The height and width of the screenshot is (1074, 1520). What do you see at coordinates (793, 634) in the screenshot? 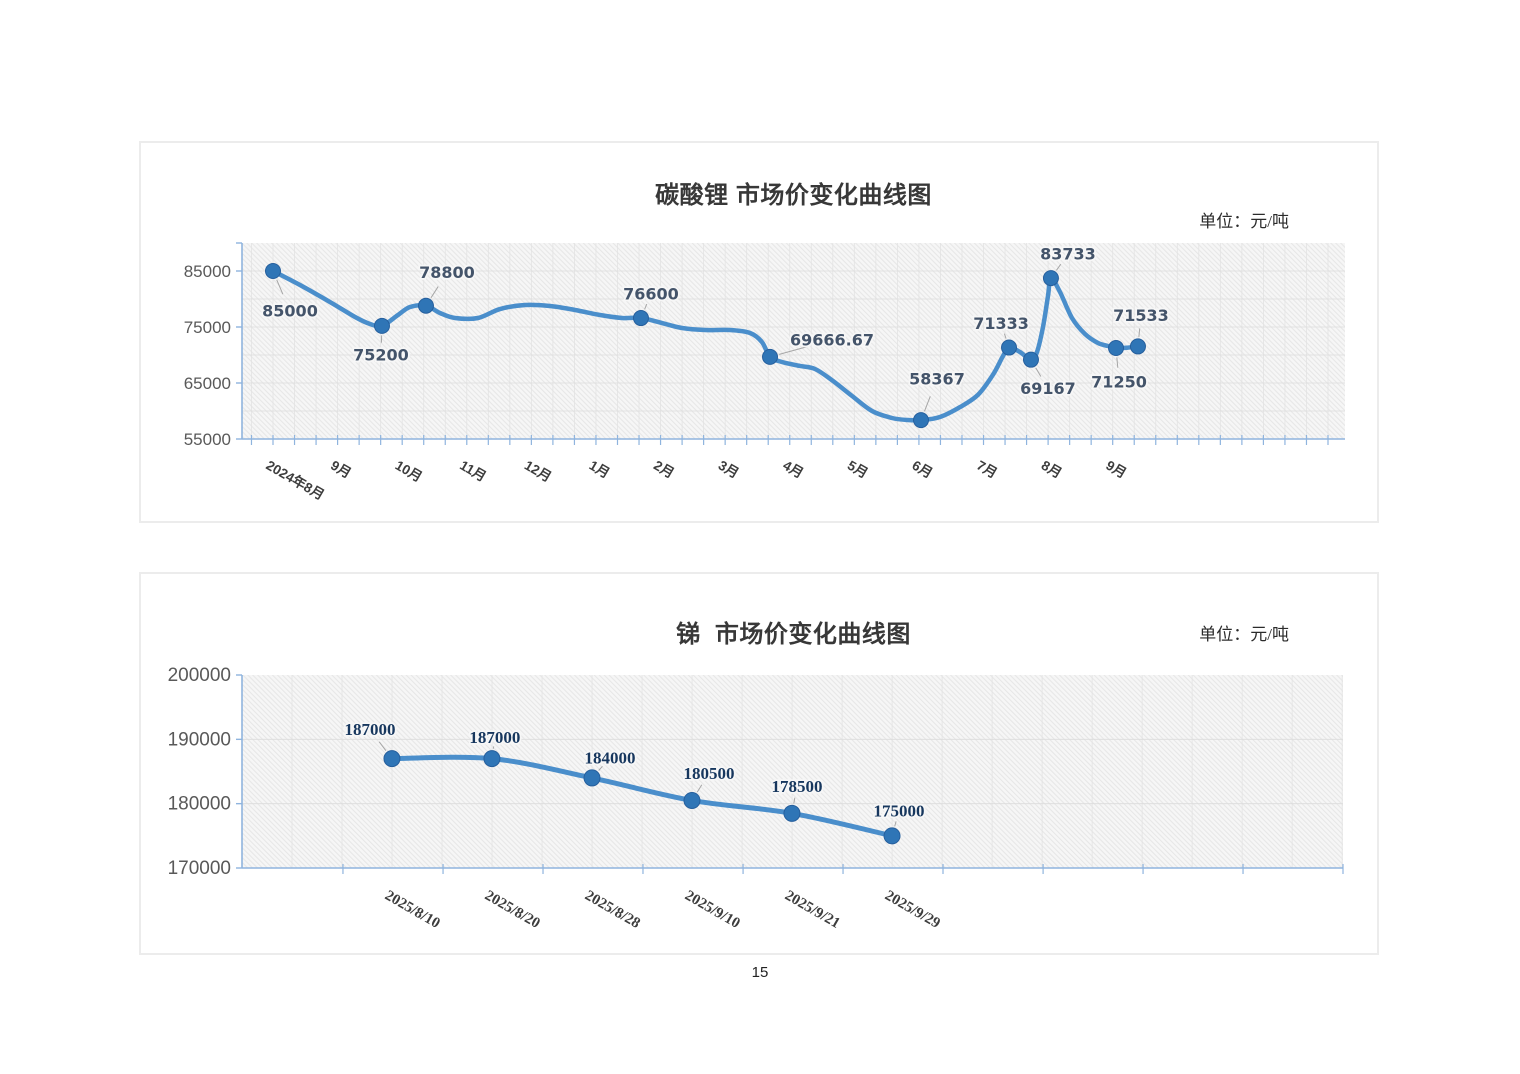
I see `chart-title: 锑 市场价变化曲线图` at bounding box center [793, 634].